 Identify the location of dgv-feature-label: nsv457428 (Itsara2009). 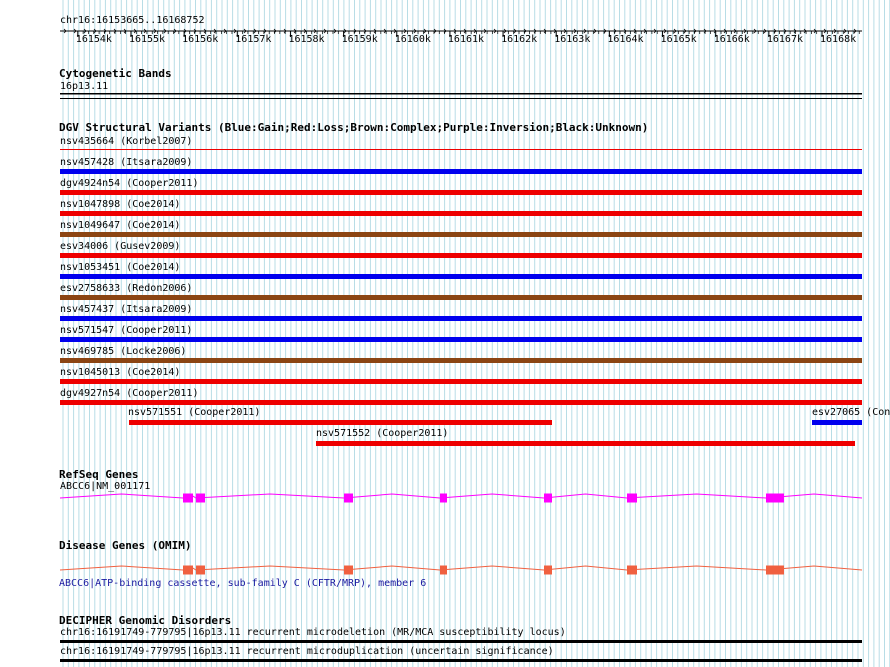
(126, 162).